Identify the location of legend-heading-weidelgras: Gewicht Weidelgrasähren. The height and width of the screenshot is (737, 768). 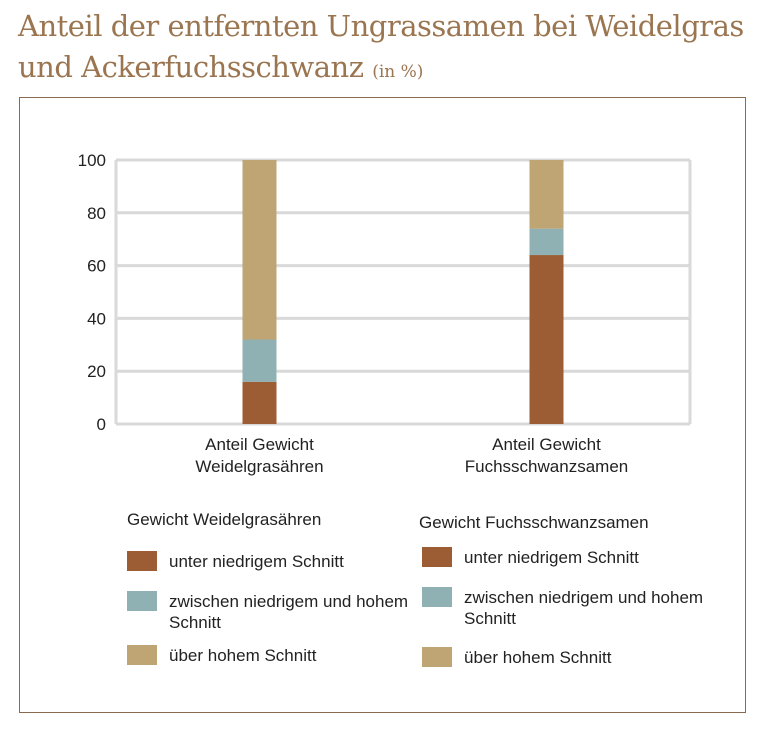
(224, 519).